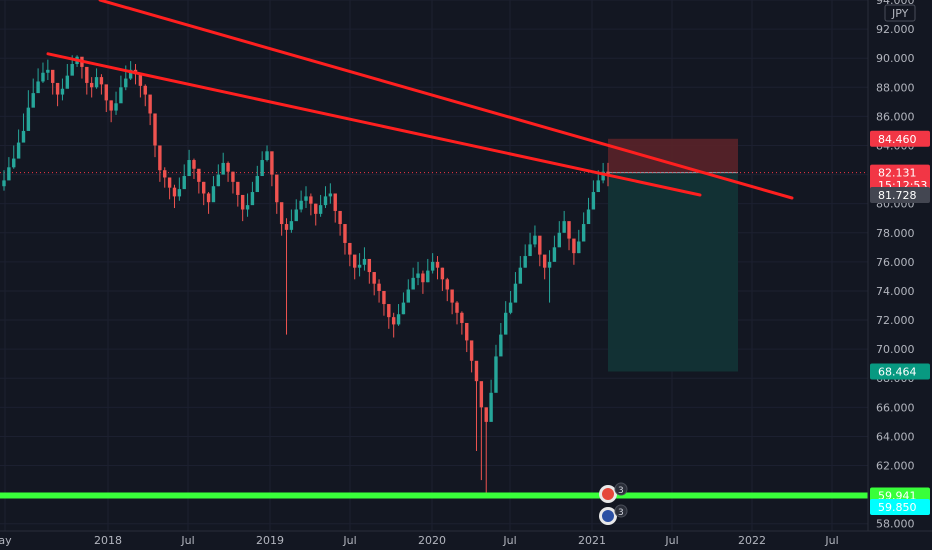 The image size is (932, 550). What do you see at coordinates (897, 195) in the screenshot?
I see `price-label-text: 81.728` at bounding box center [897, 195].